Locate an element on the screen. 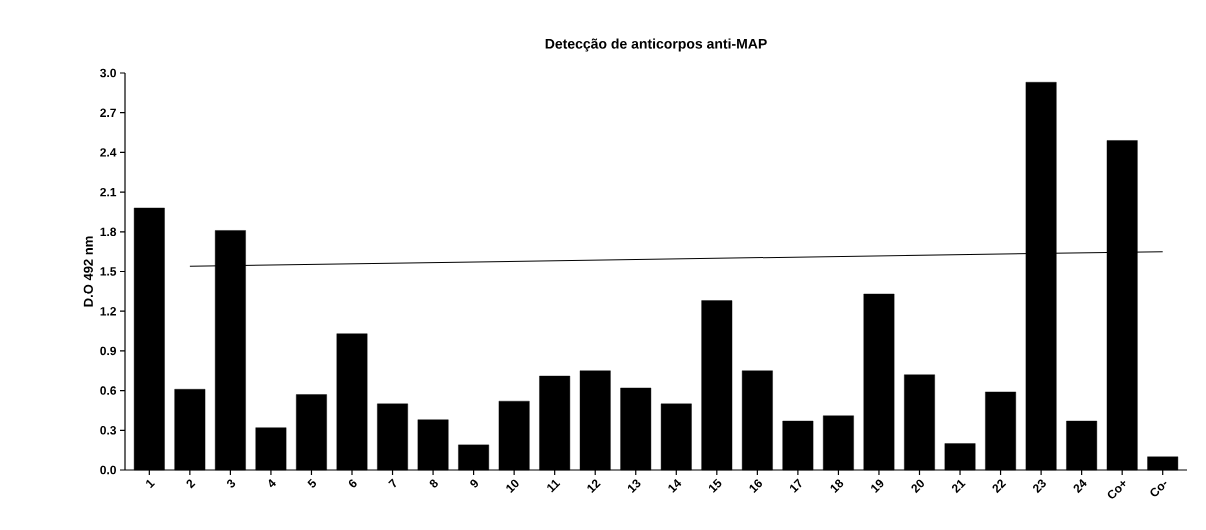 The height and width of the screenshot is (530, 1206). x-tick-label: 21 is located at coordinates (958, 486).